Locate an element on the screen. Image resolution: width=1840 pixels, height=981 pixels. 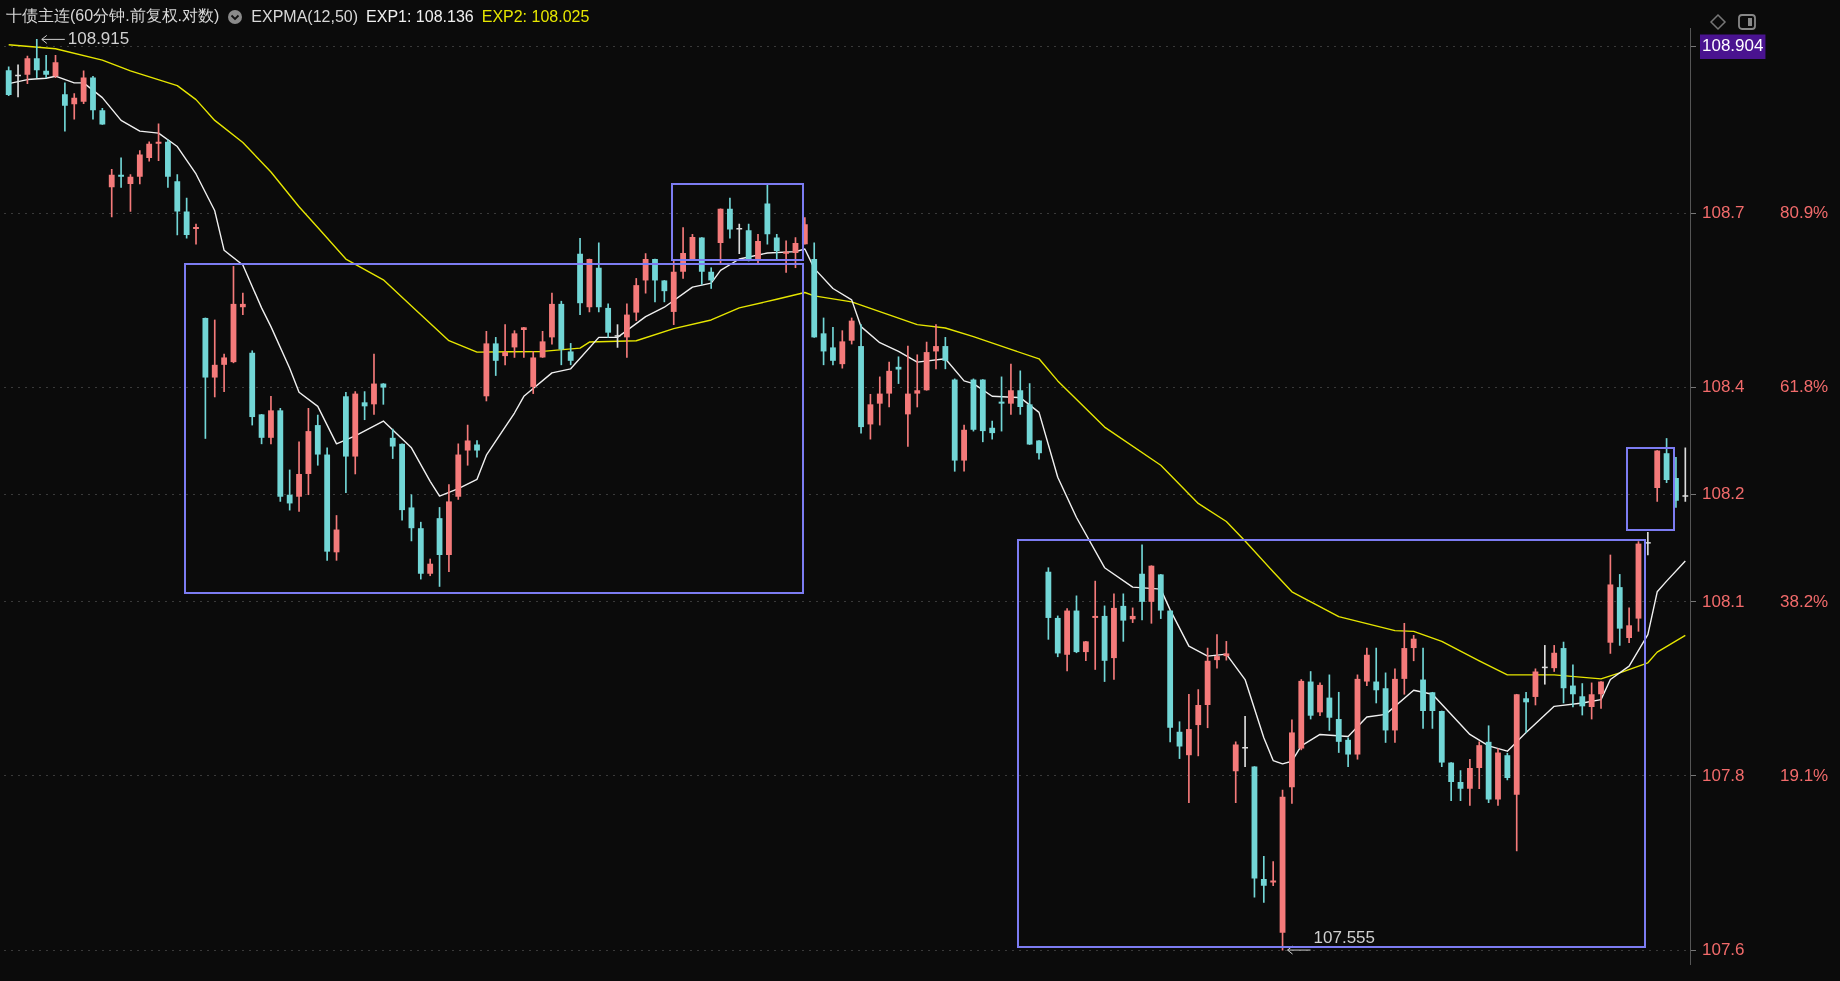
annotation: 108.915 is located at coordinates (98, 39).